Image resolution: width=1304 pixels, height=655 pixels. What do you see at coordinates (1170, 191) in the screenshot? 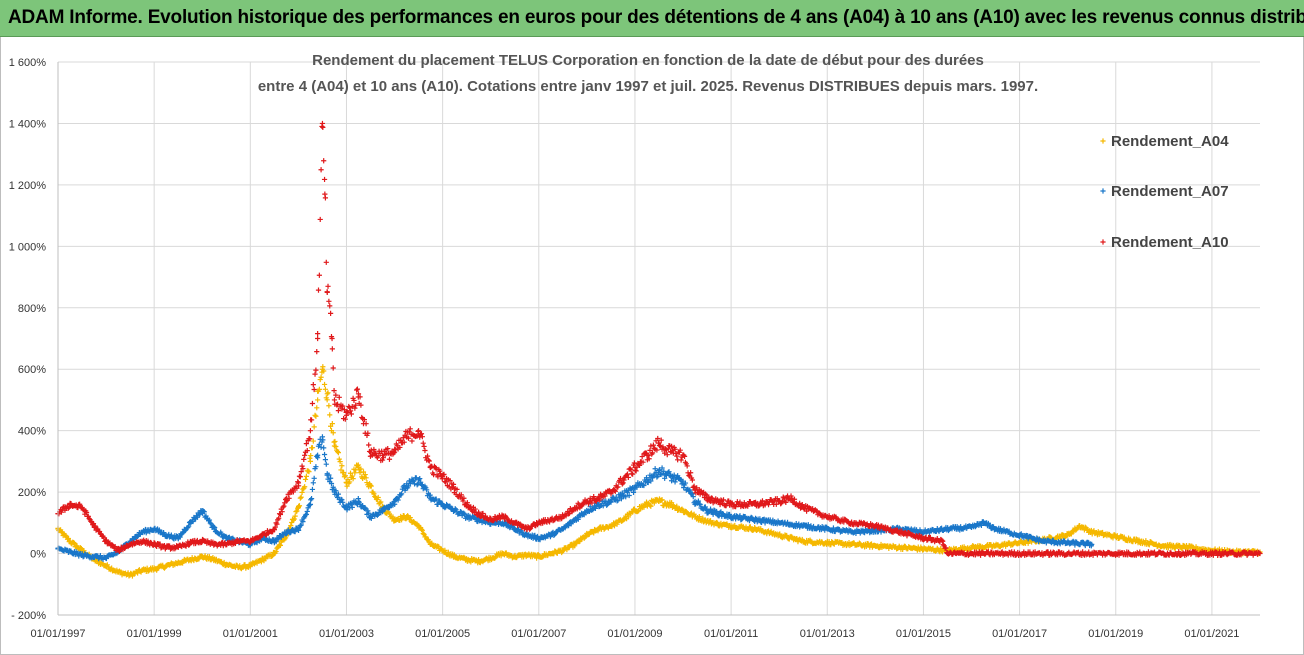
I see `legend-label: Rendement_A07` at bounding box center [1170, 191].